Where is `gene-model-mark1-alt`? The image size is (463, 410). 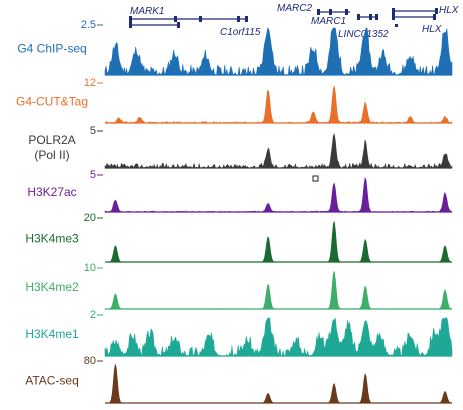 gene-model-mark1-alt is located at coordinates (154, 25).